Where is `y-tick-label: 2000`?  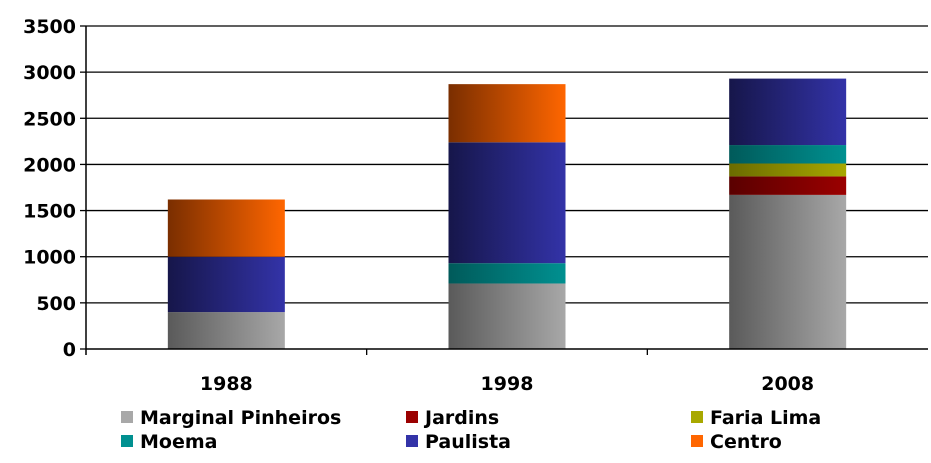 y-tick-label: 2000 is located at coordinates (49, 165).